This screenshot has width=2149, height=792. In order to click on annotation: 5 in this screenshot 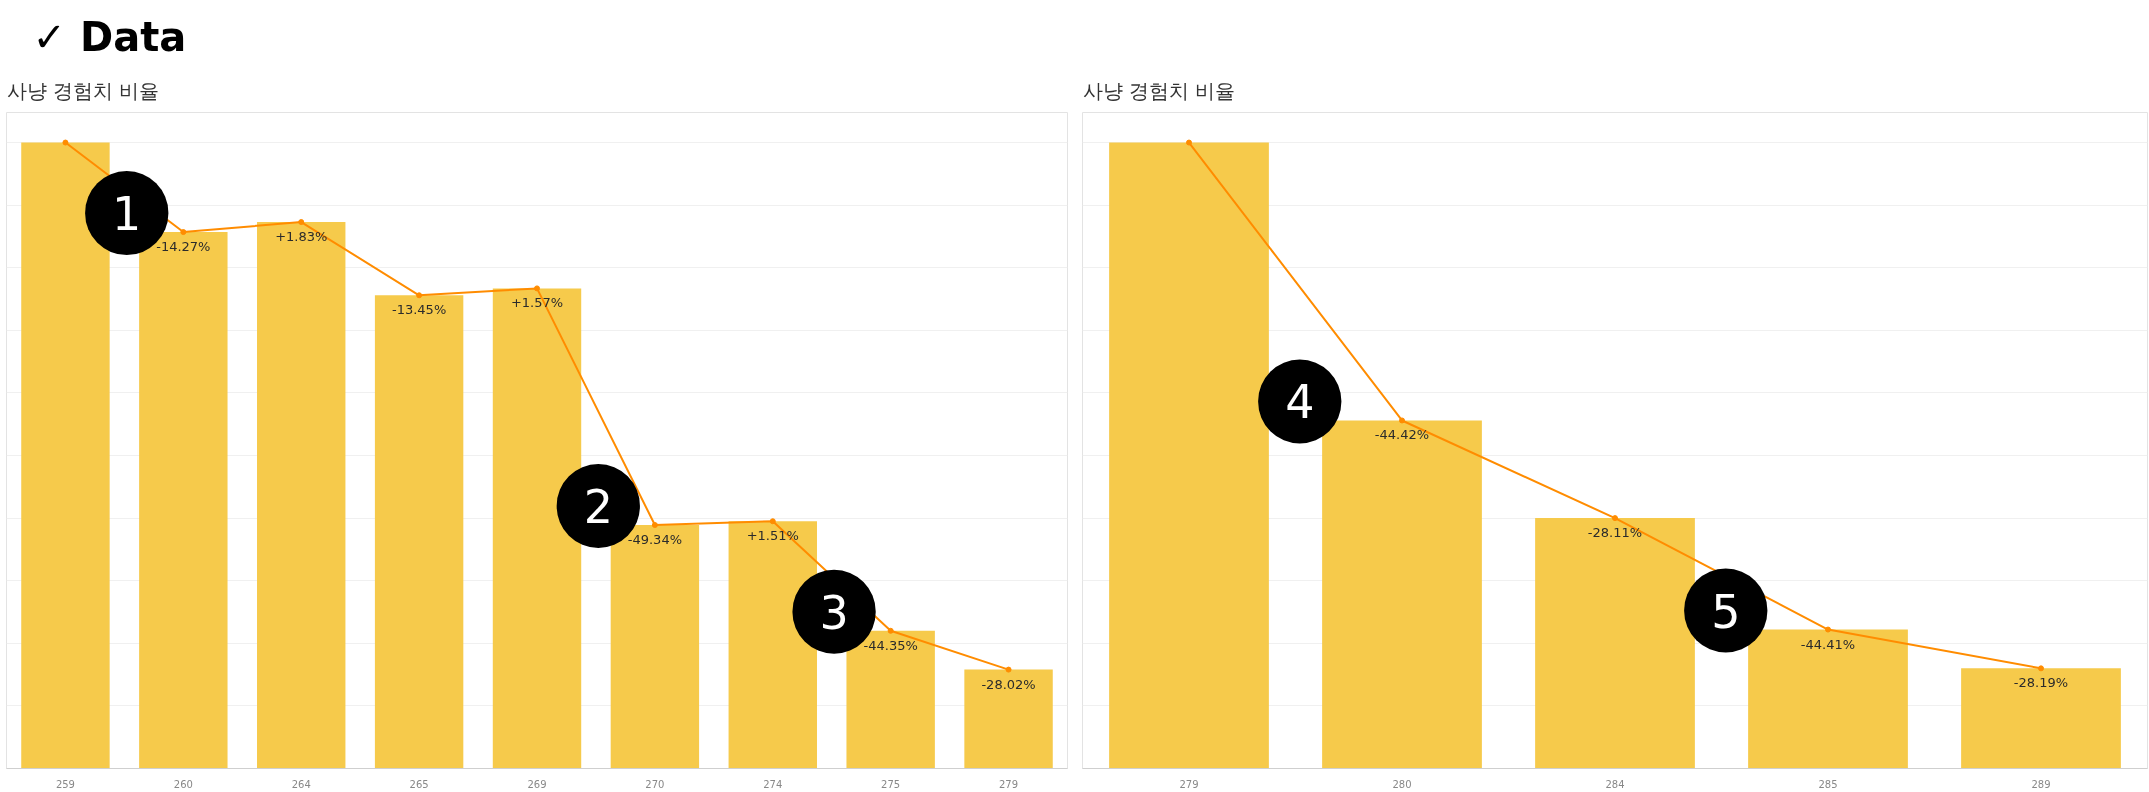, I will do `click(1726, 611)`.